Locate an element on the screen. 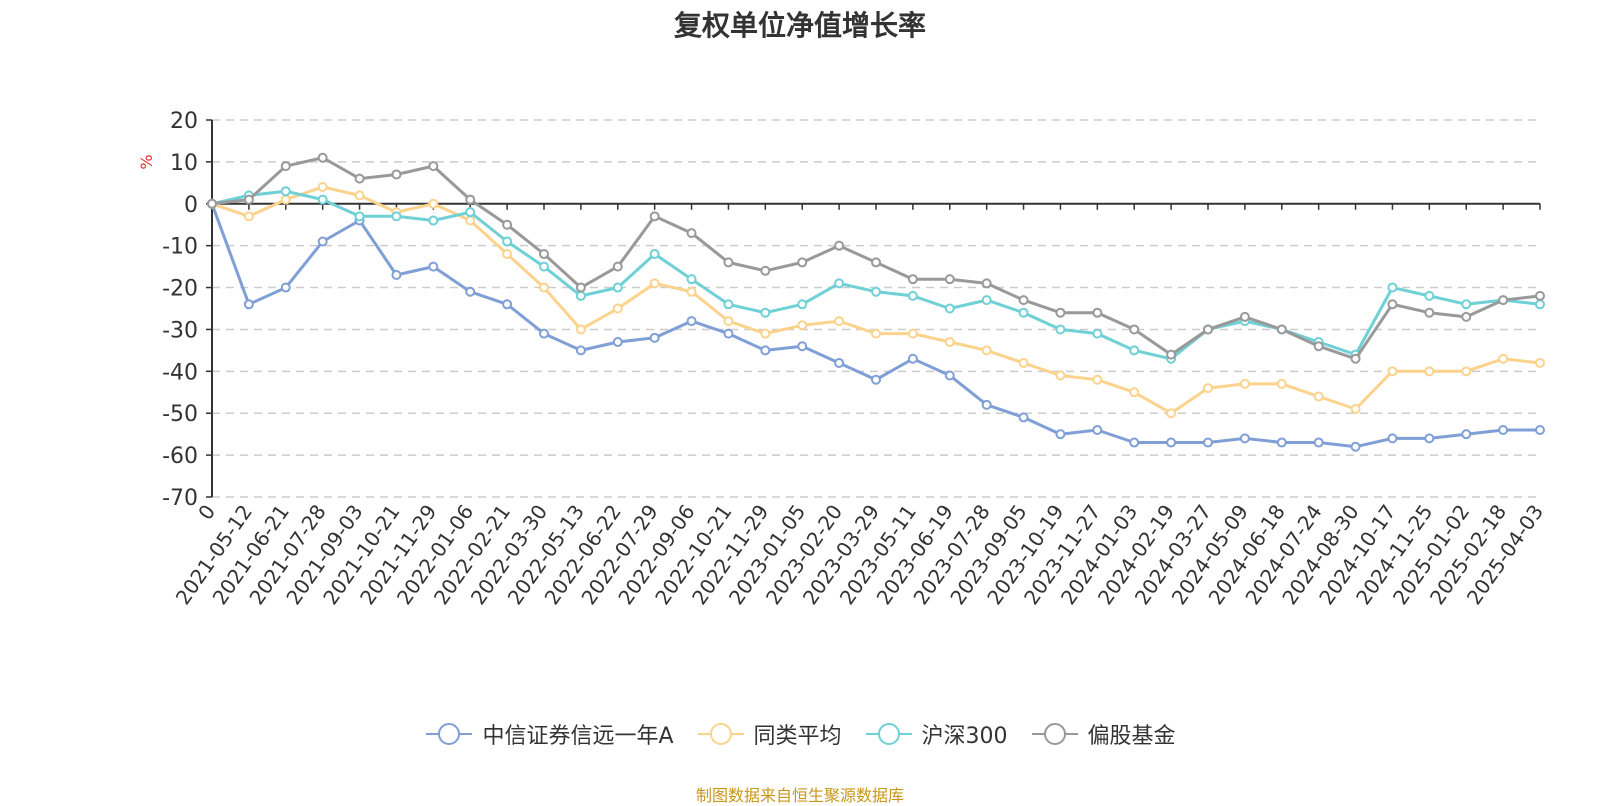 The height and width of the screenshot is (806, 1600). y-tick-label: -70 is located at coordinates (180, 498).